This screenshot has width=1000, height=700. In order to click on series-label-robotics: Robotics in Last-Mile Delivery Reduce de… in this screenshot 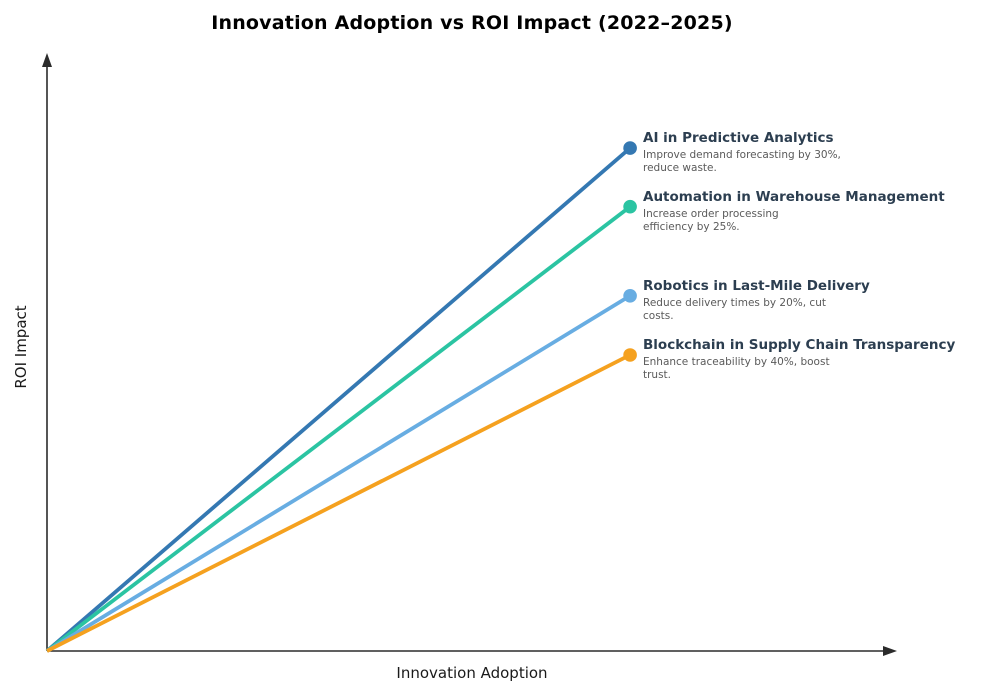, I will do `click(808, 300)`.